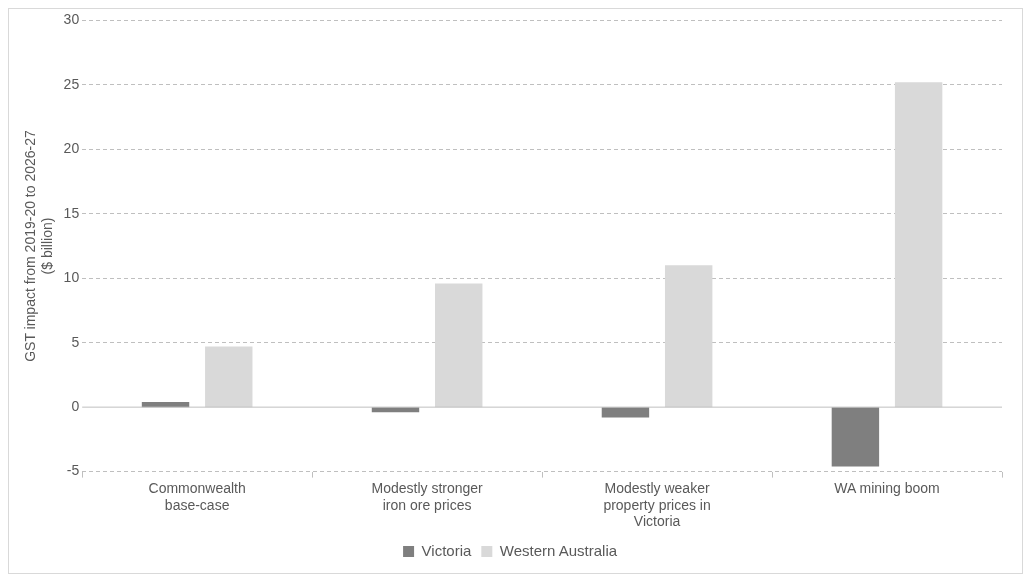 This screenshot has height=582, width=1031. What do you see at coordinates (75, 341) in the screenshot?
I see `y-tick-label: 5` at bounding box center [75, 341].